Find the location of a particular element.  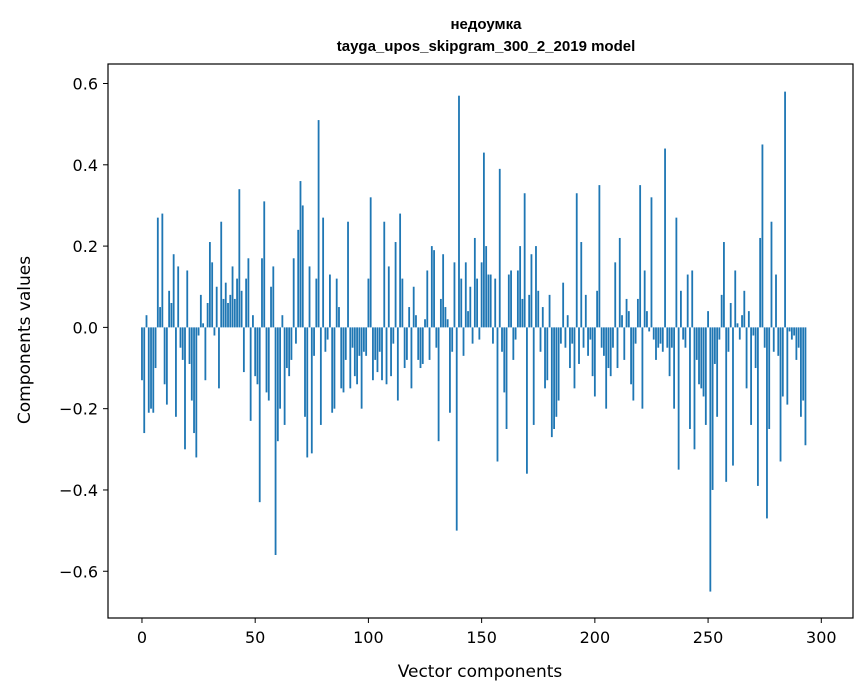

chart-subtitle: tayga_upos_skipgram_300_2_2019 model is located at coordinates (486, 46).